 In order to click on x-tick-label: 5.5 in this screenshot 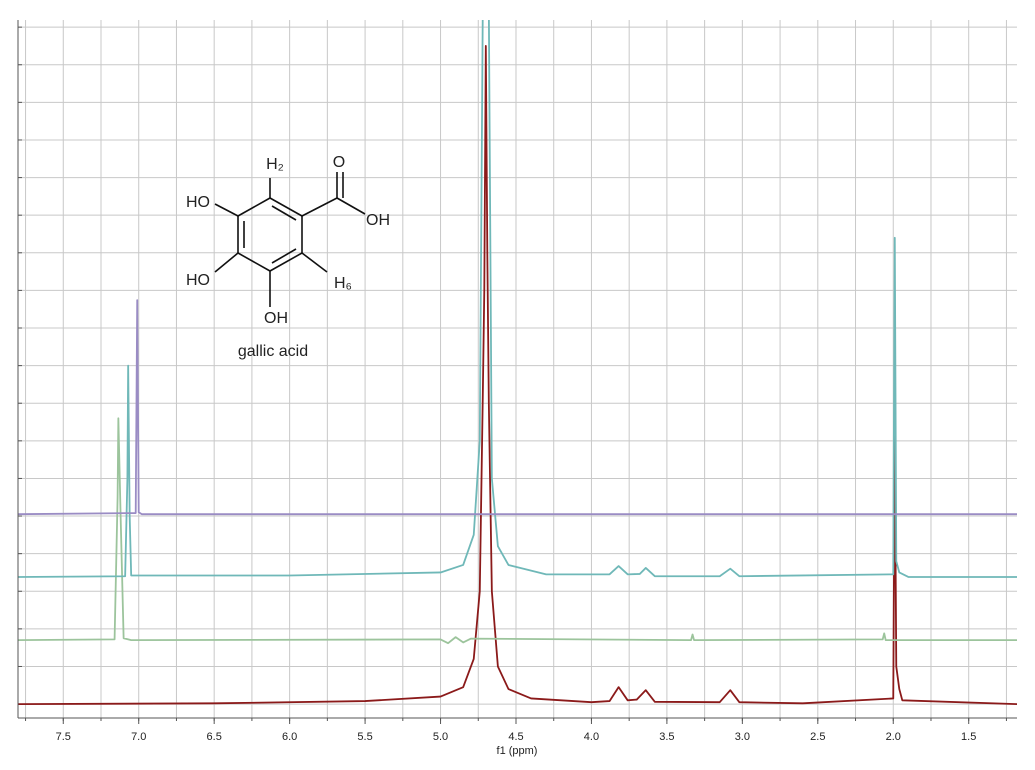, I will do `click(364, 737)`.